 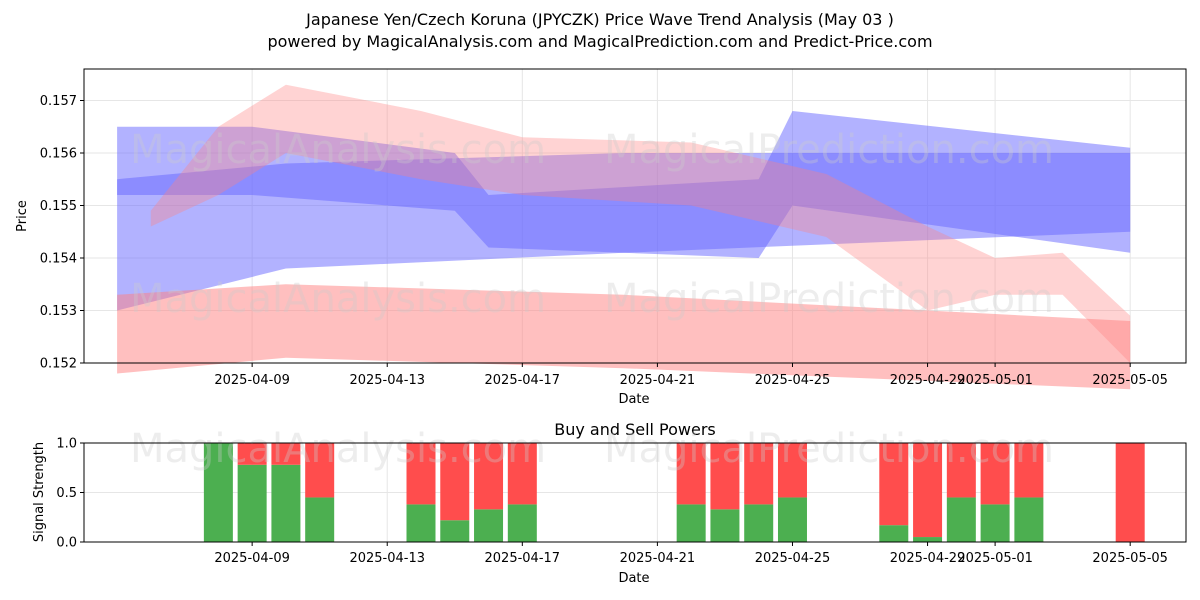 What do you see at coordinates (995, 380) in the screenshot?
I see `price-x-tick-label: 2025-05-01` at bounding box center [995, 380].